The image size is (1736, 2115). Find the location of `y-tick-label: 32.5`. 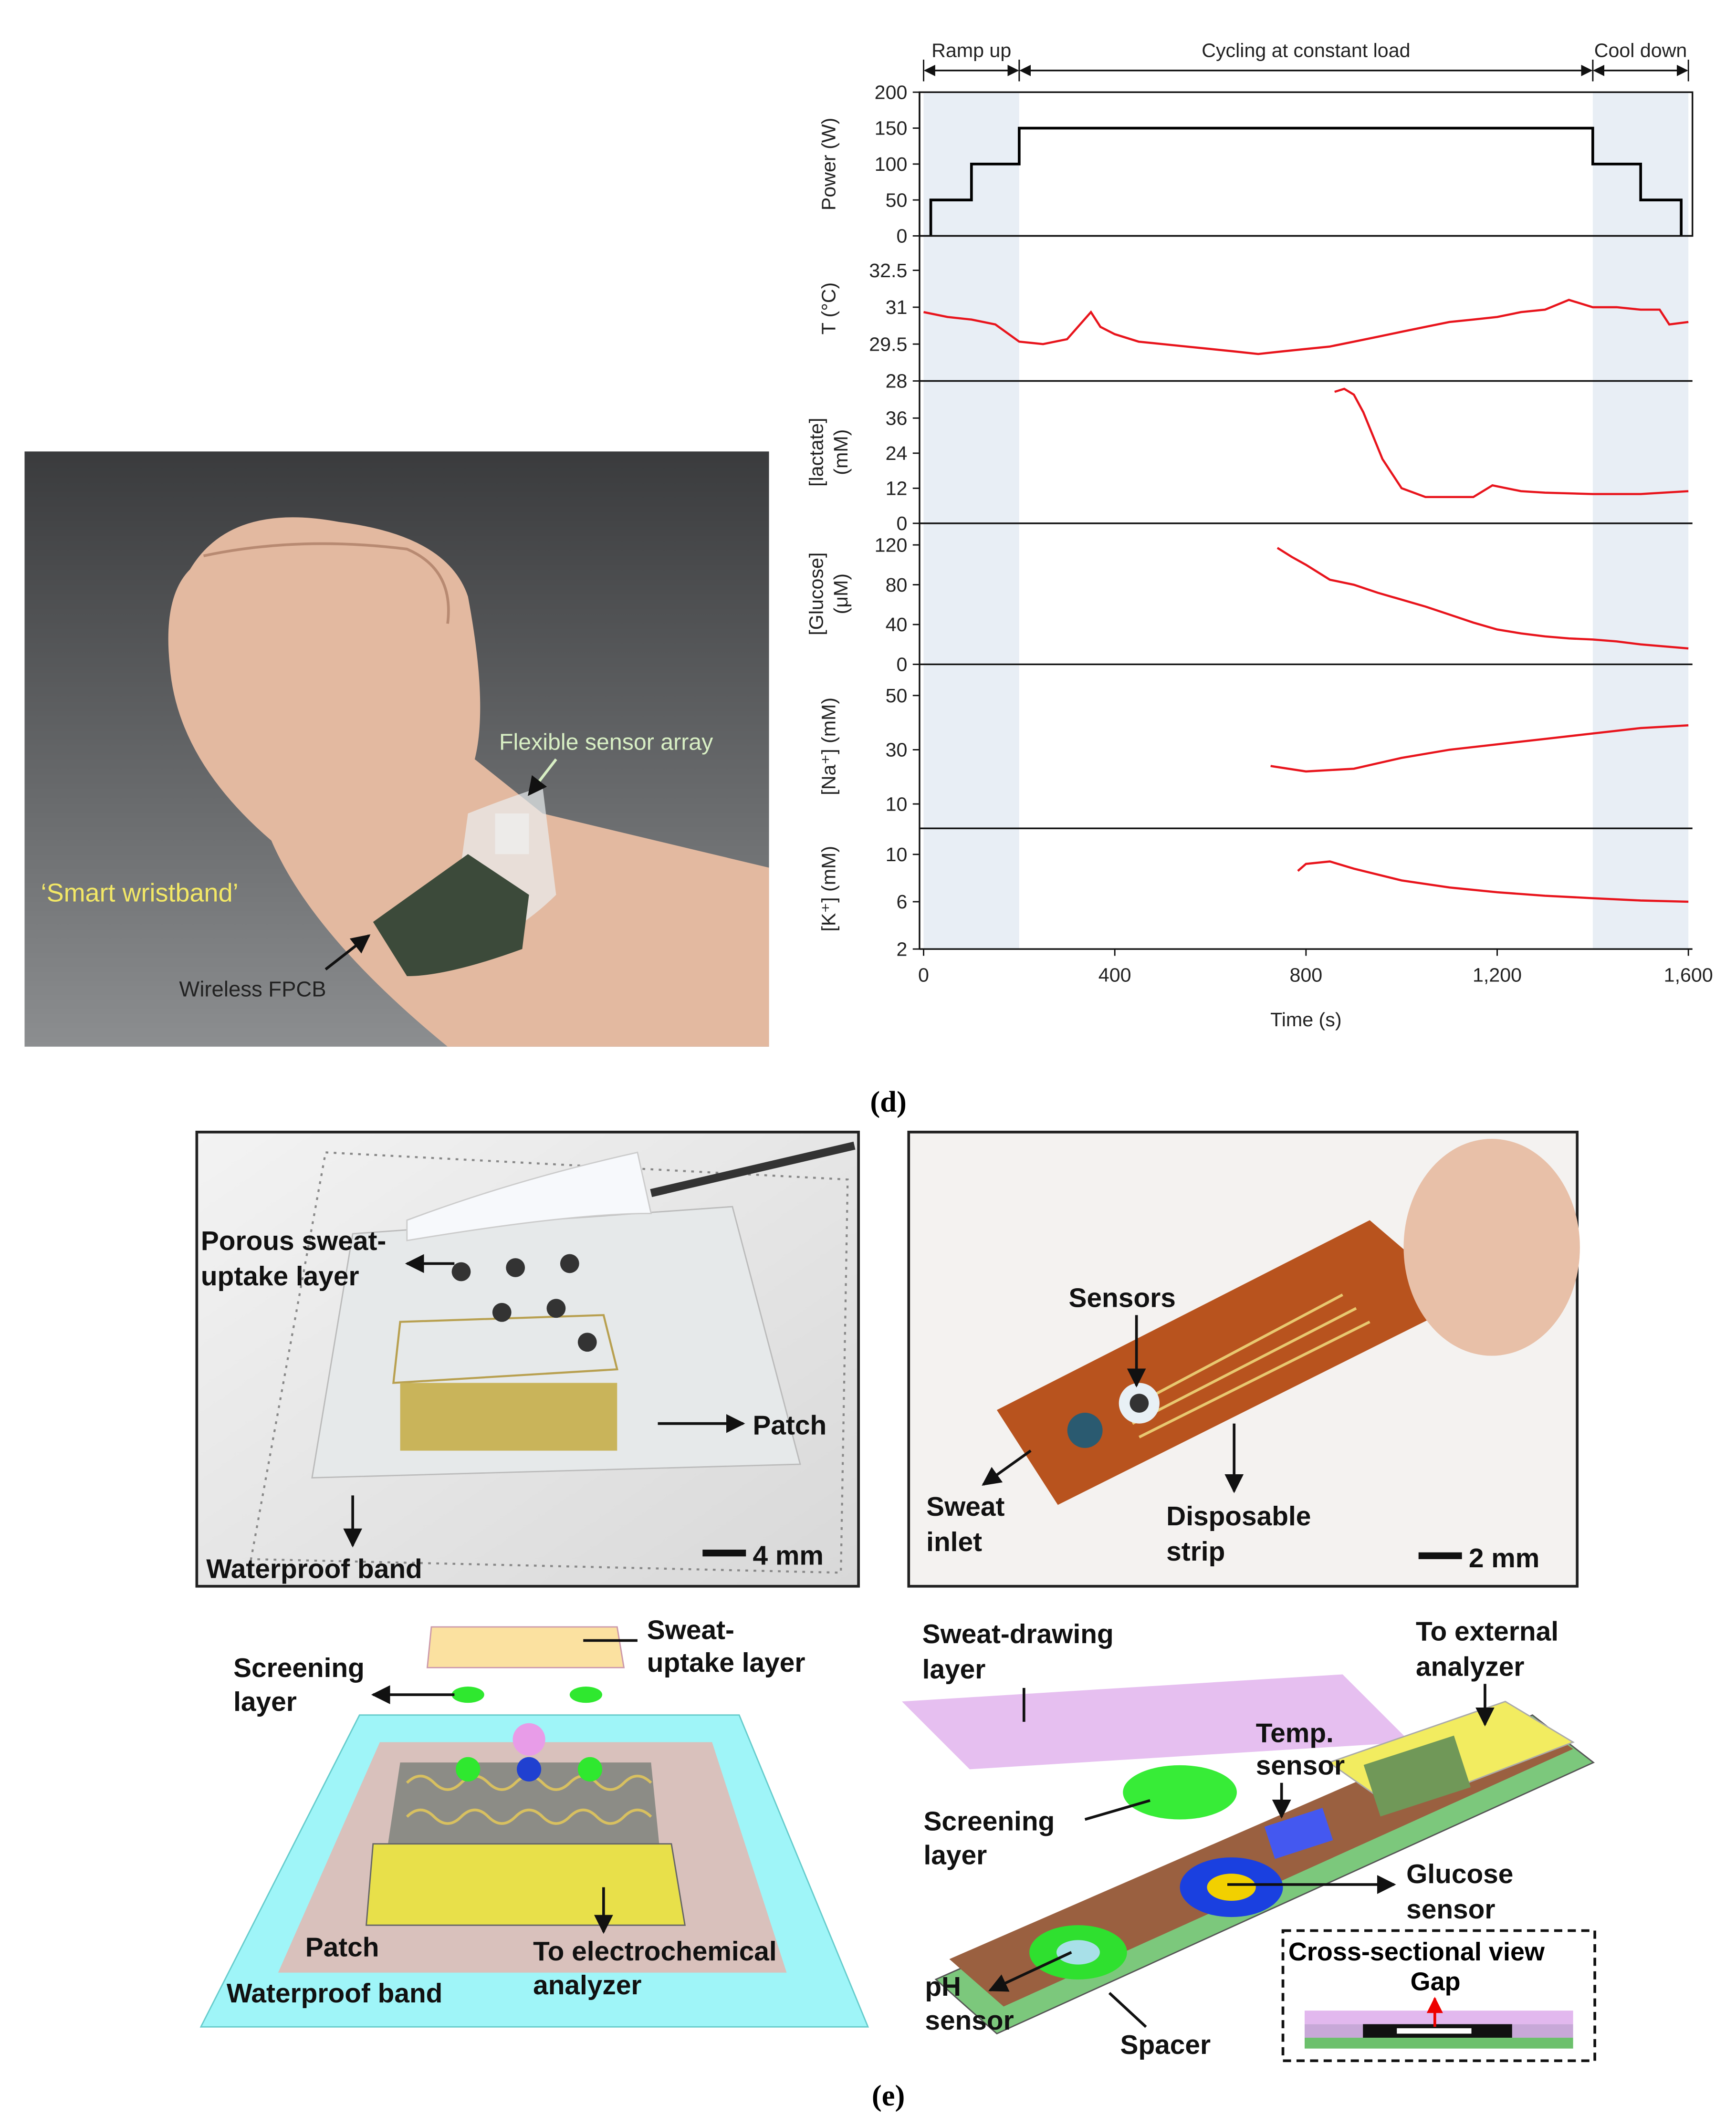

y-tick-label: 32.5 is located at coordinates (888, 270).